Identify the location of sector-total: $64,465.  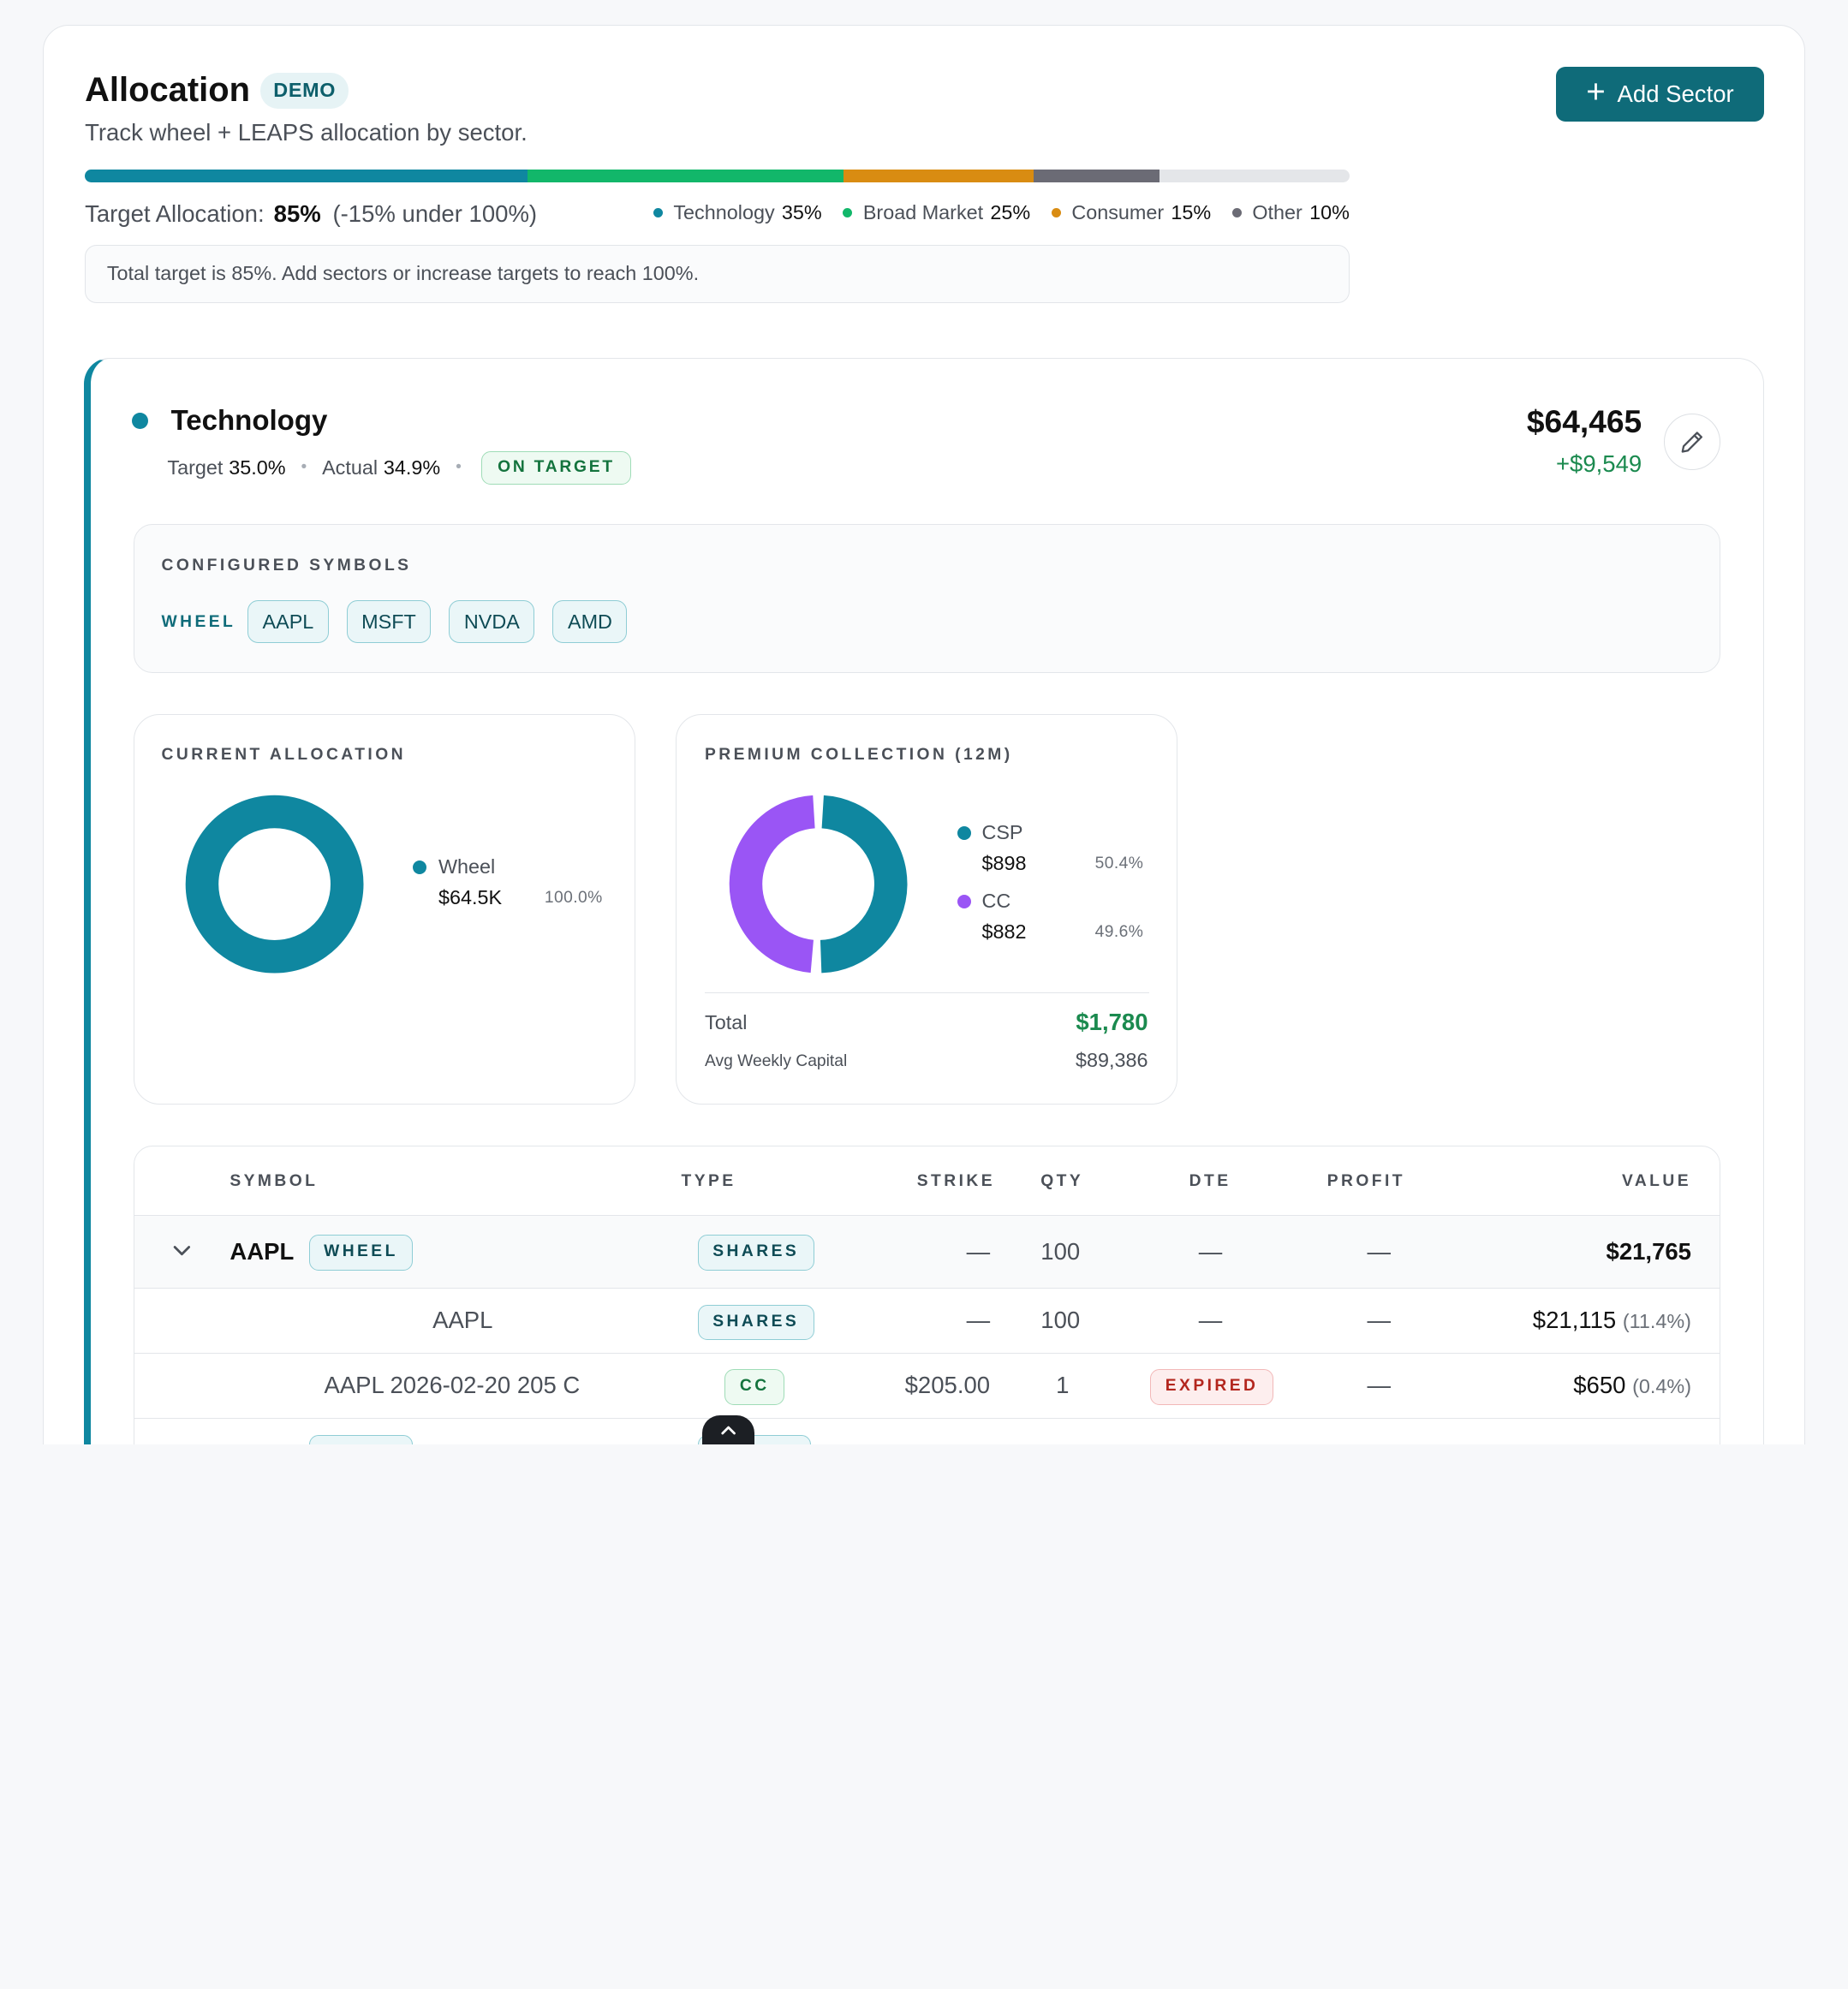
(1584, 421).